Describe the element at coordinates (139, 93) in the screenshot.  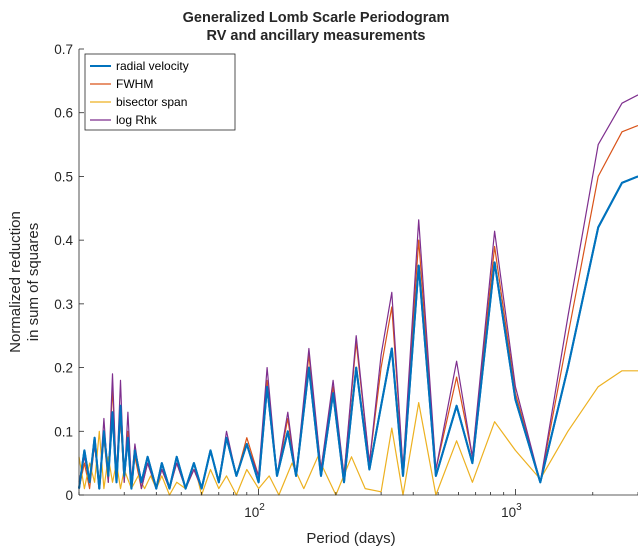
I see `legend-items: radial velocity FWHM bisector span log Rhk` at that location.